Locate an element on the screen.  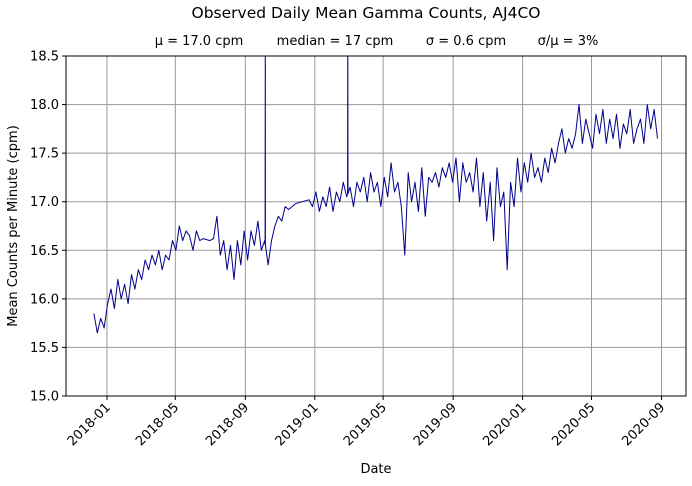
y-tick-label: 16.5 is located at coordinates (44, 251).